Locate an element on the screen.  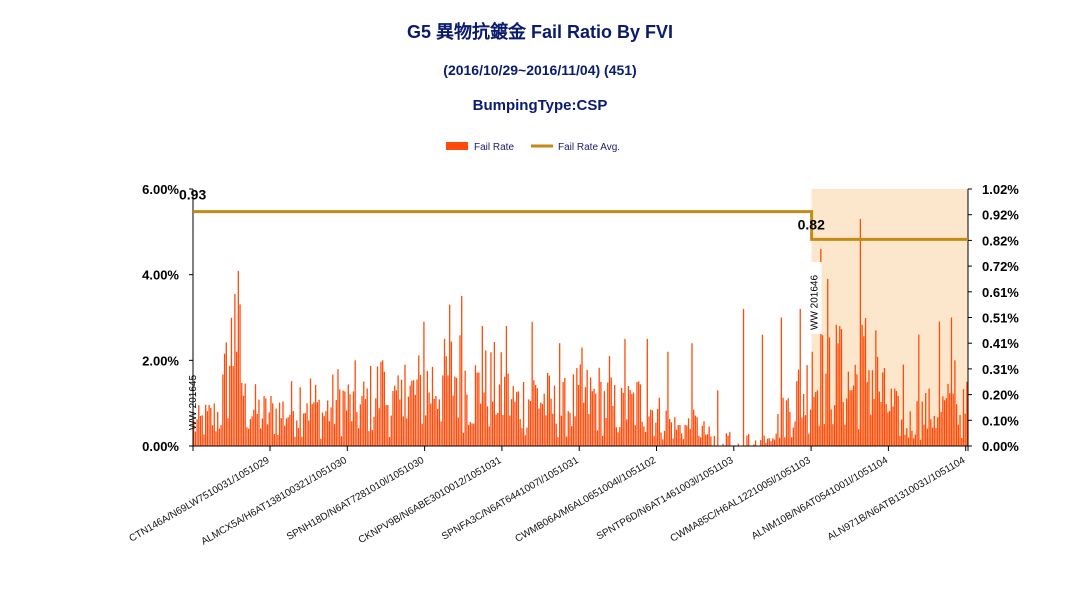
y-left-tick-label: 2.00% is located at coordinates (160, 360).